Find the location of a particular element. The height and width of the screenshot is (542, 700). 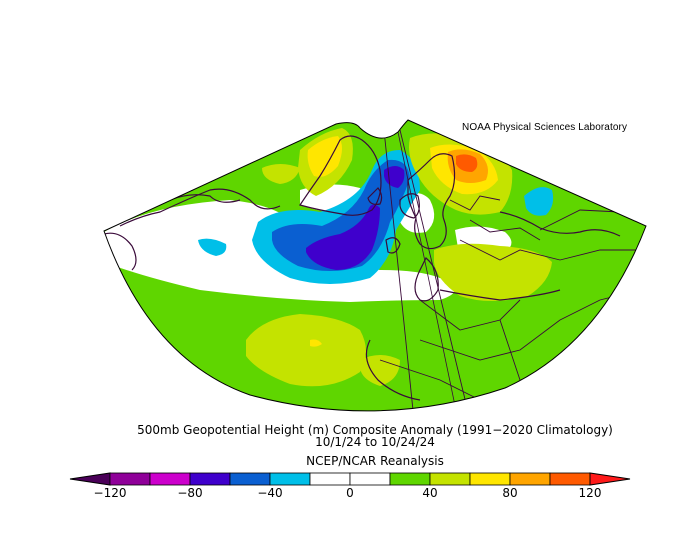

colorbar-tick-label: 0 is located at coordinates (350, 493).